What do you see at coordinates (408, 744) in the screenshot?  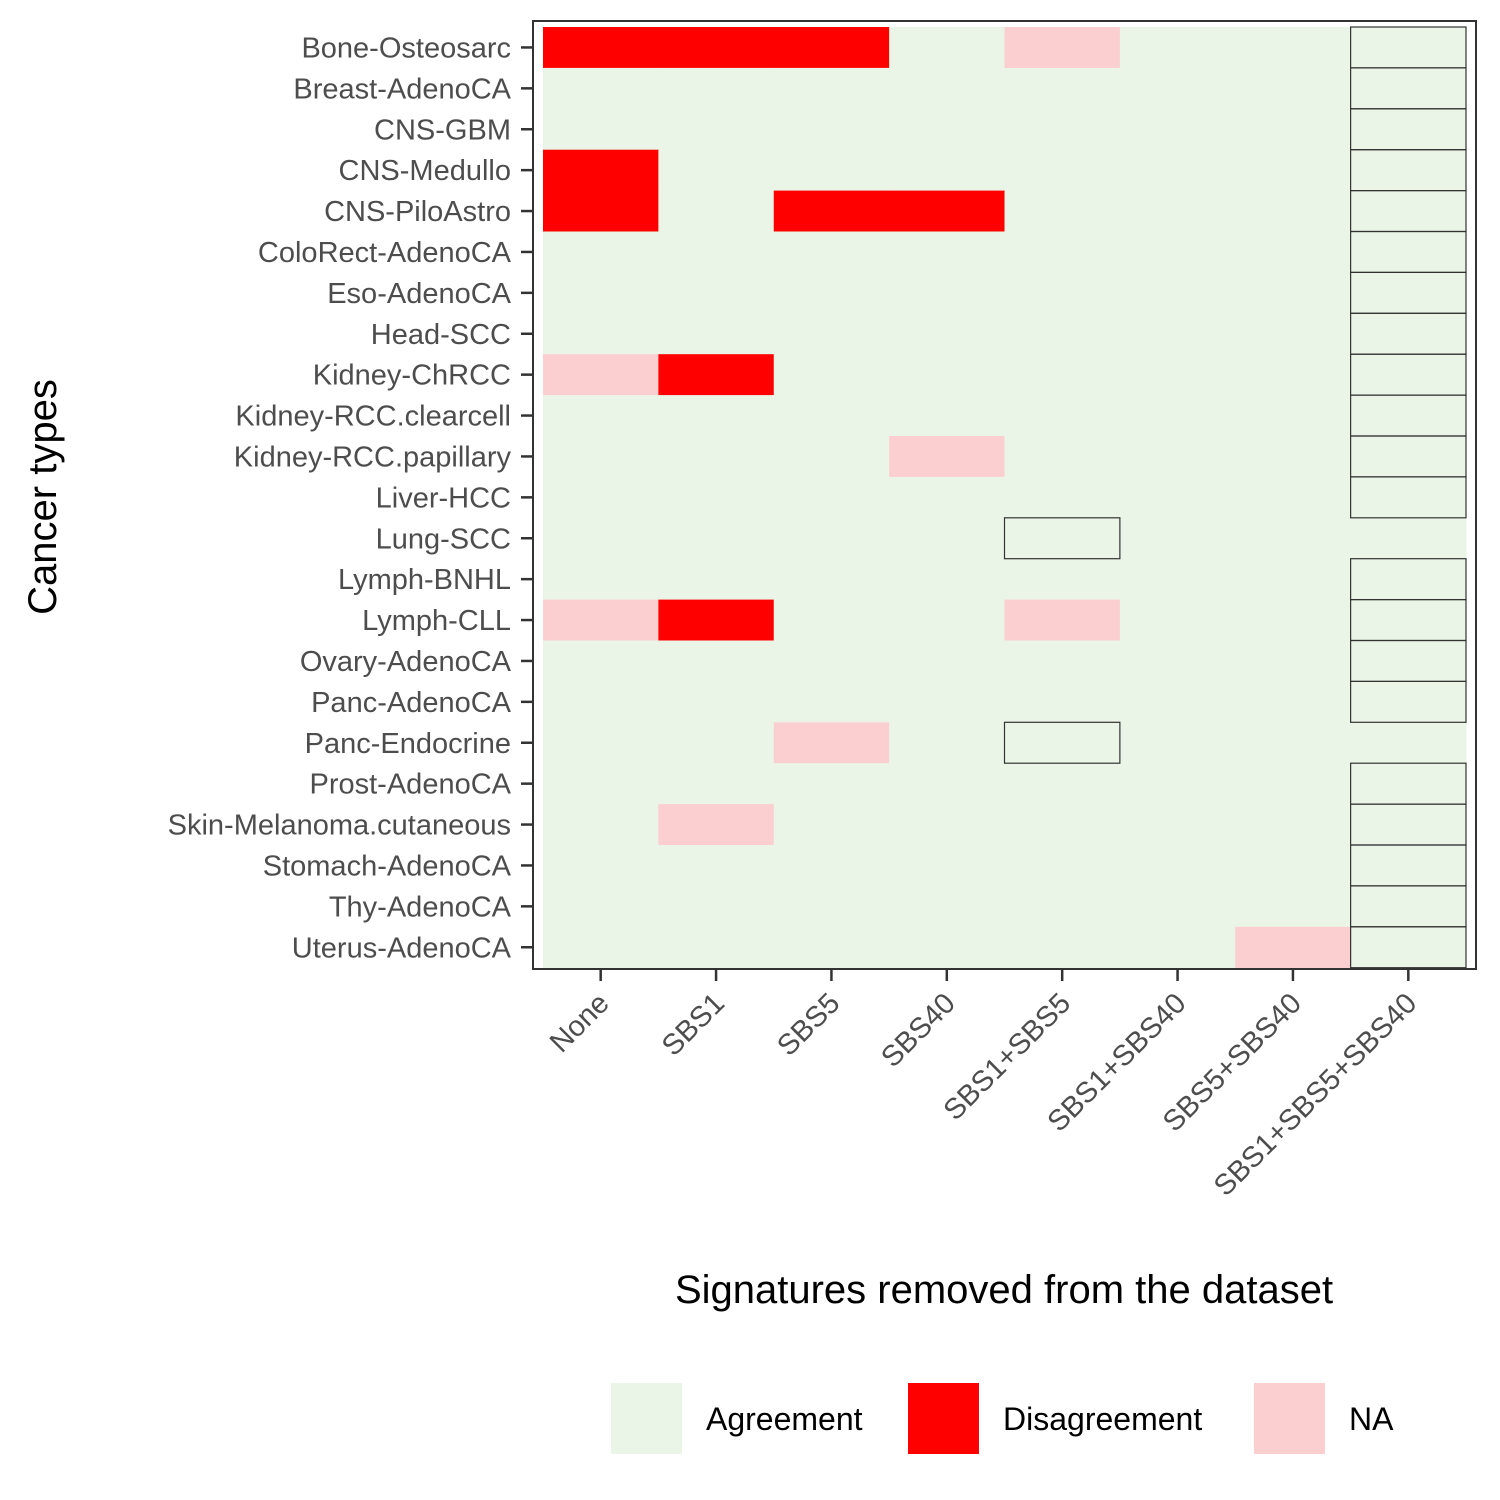 I see `y-tick-label: Panc-Endocrine` at bounding box center [408, 744].